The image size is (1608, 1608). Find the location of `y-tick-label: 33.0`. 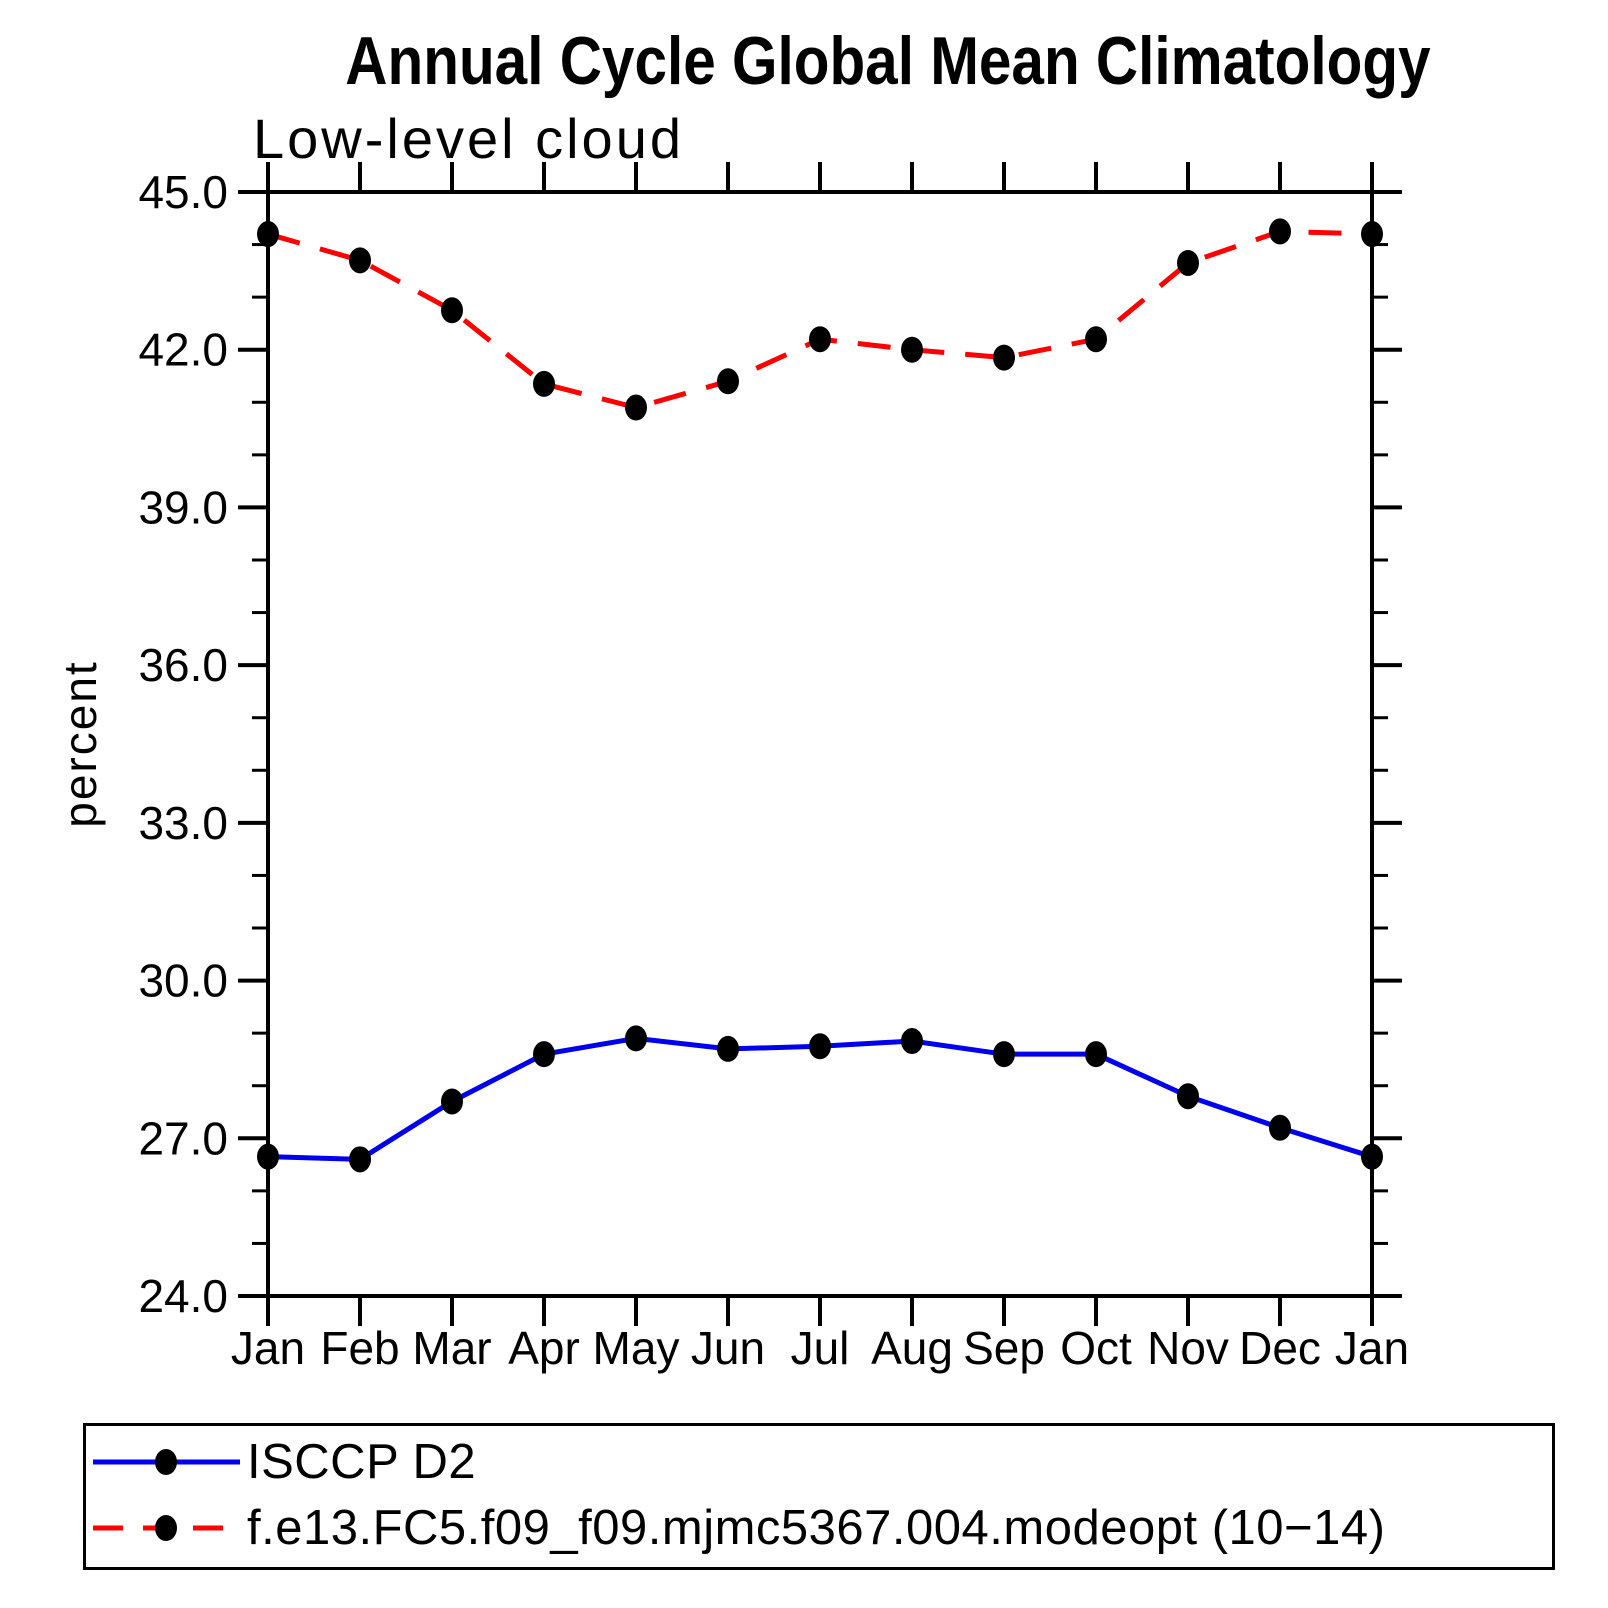

y-tick-label: 33.0 is located at coordinates (183, 823).